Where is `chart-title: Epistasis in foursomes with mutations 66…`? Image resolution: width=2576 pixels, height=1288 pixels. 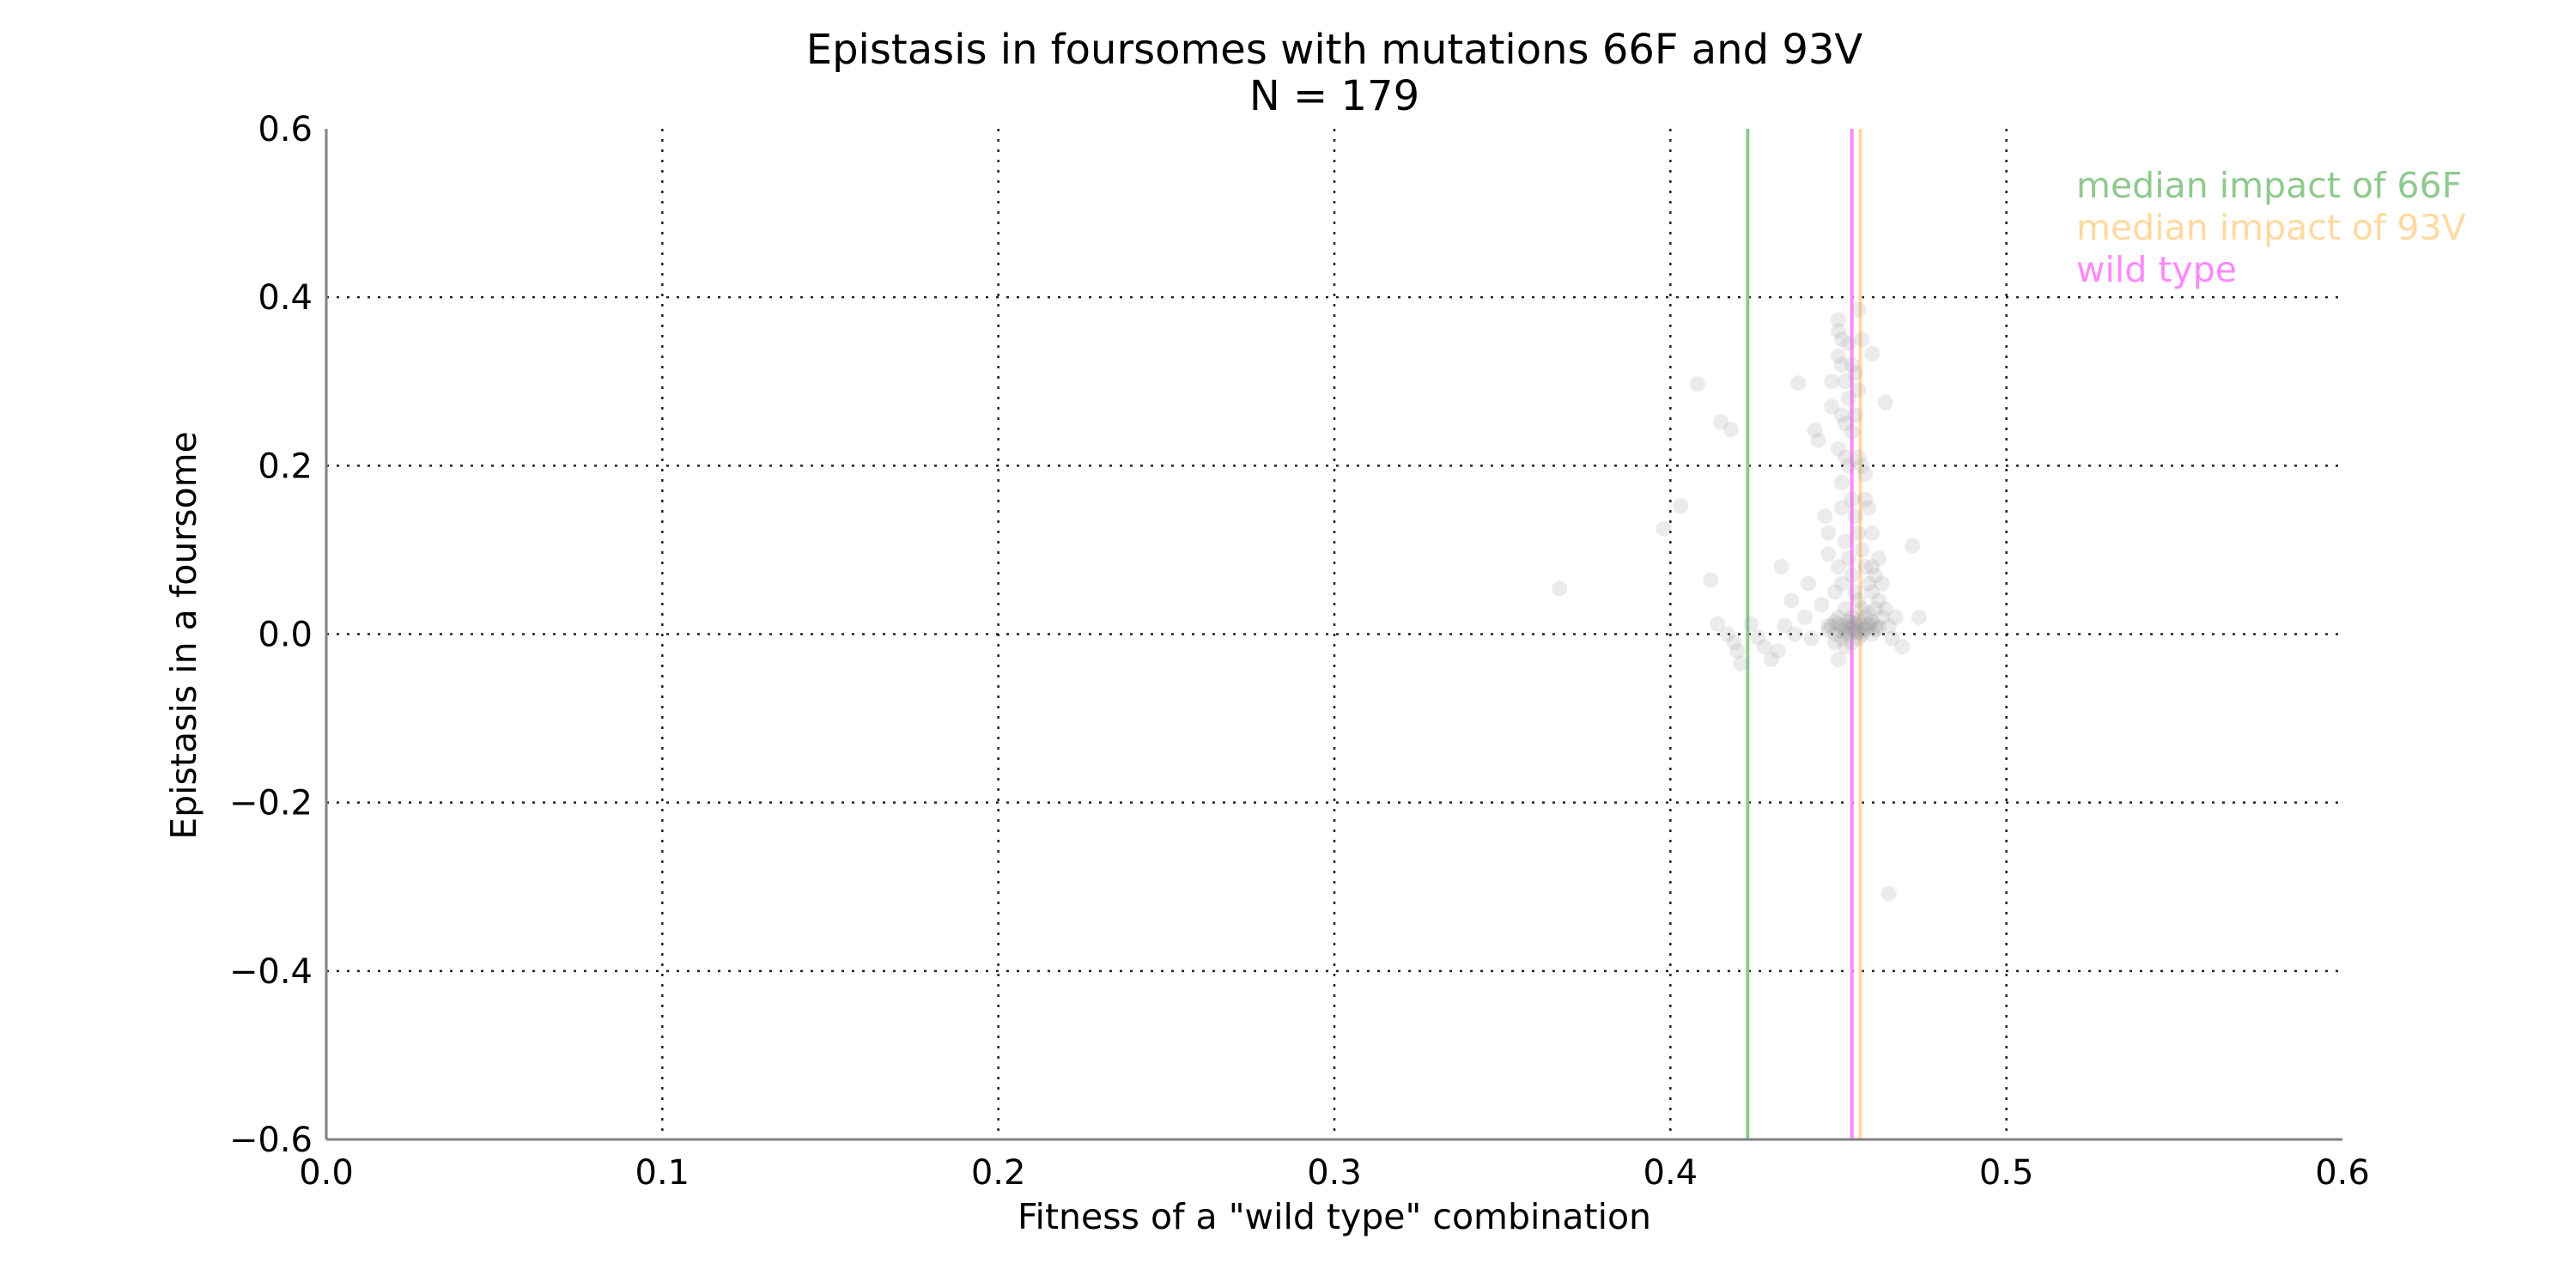 chart-title: Epistasis in foursomes with mutations 66… is located at coordinates (1334, 50).